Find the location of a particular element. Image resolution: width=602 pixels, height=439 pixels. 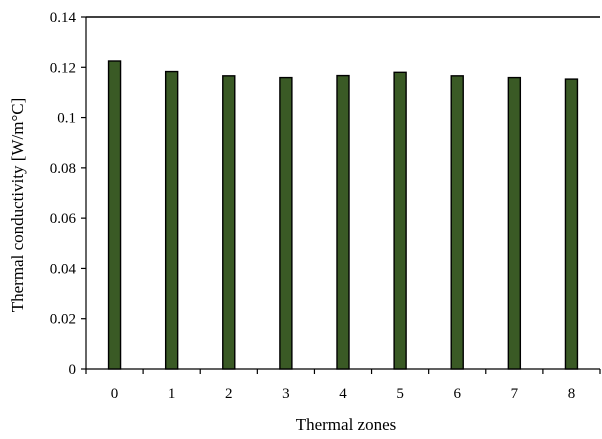

x-axis-title: Thermal zones is located at coordinates (346, 424).